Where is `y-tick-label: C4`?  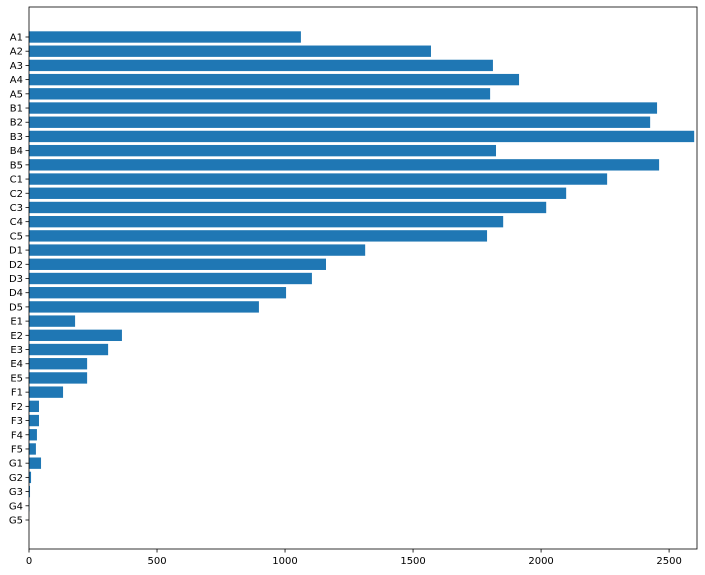 y-tick-label: C4 is located at coordinates (16, 222).